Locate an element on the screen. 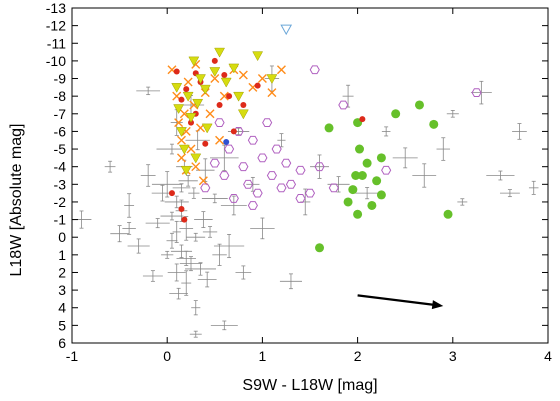  x-tick-label: 3 is located at coordinates (453, 356).